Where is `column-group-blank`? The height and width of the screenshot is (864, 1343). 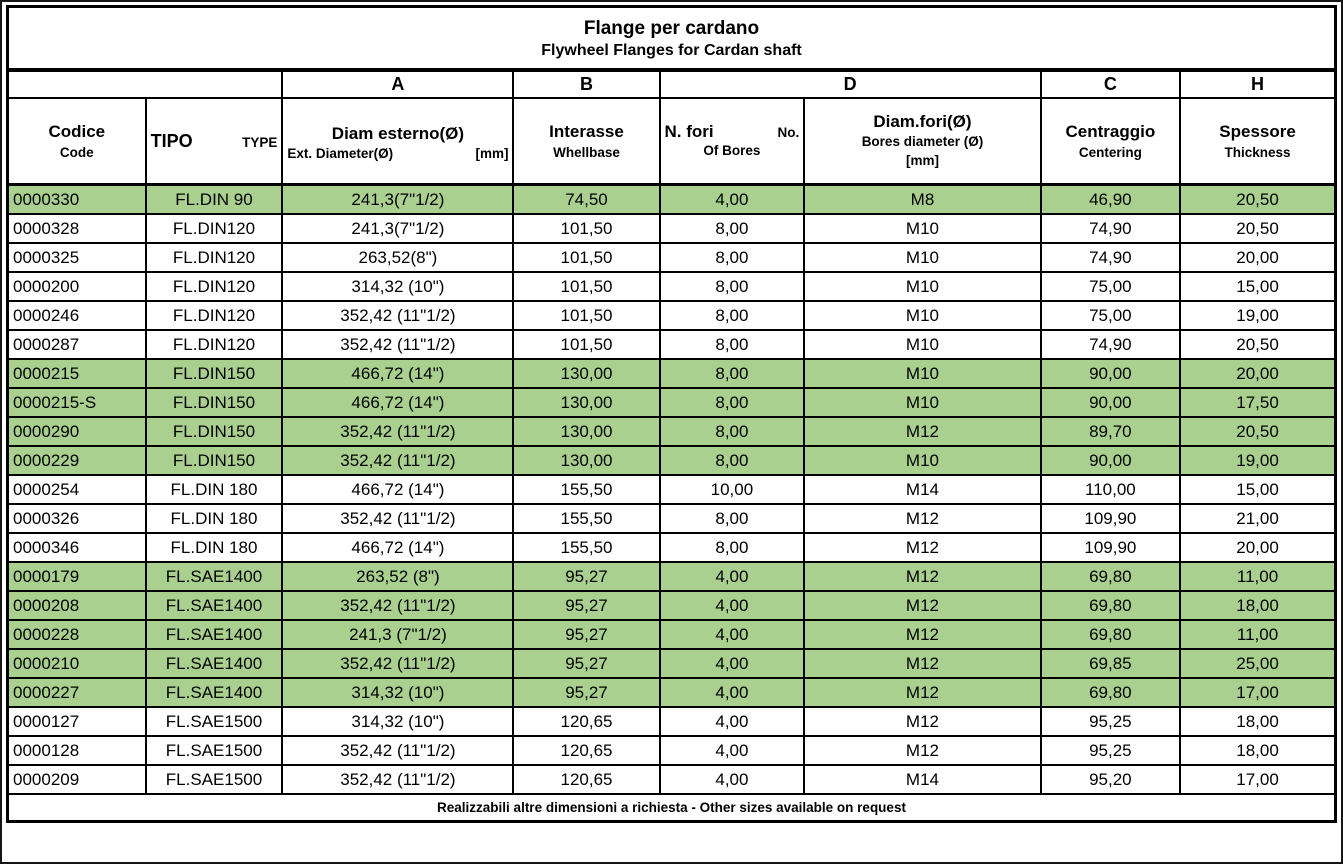
column-group-blank is located at coordinates (145, 84).